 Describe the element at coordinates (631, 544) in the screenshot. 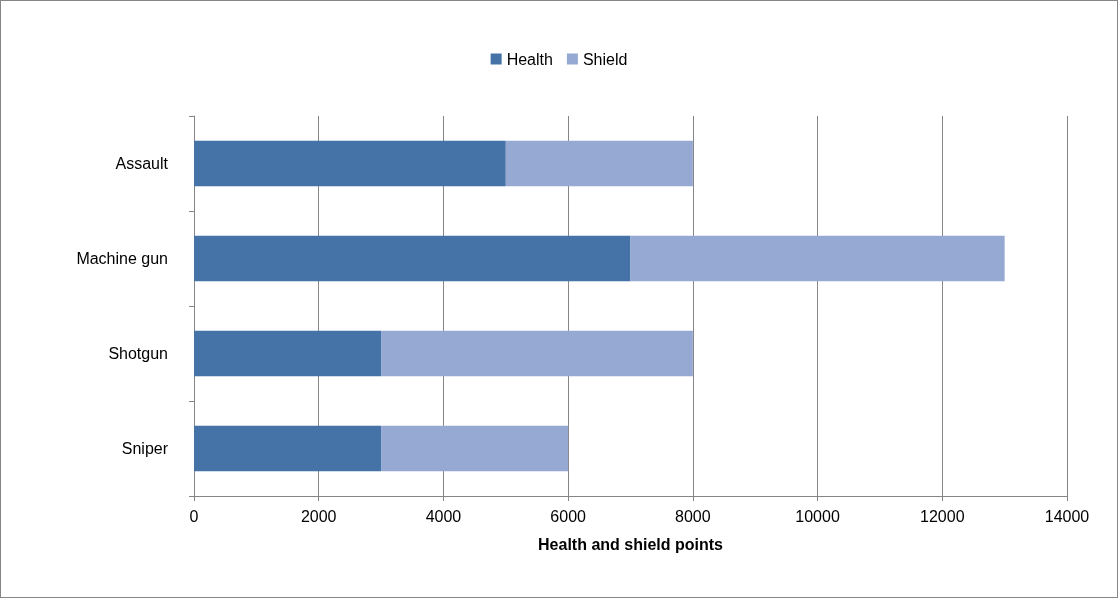

I see `x-axis-title: Health and shield points` at that location.